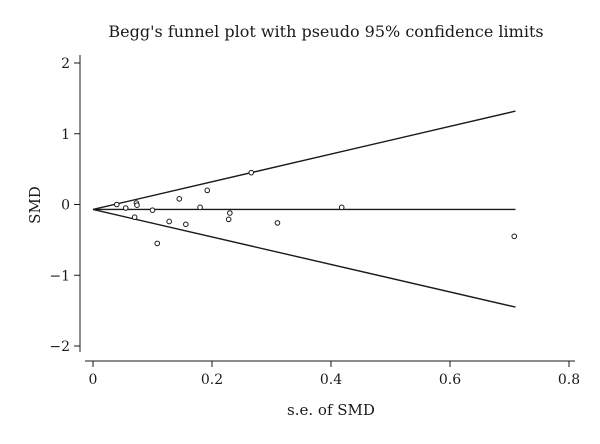  I want to click on x-tick-label: 0, so click(93, 380).